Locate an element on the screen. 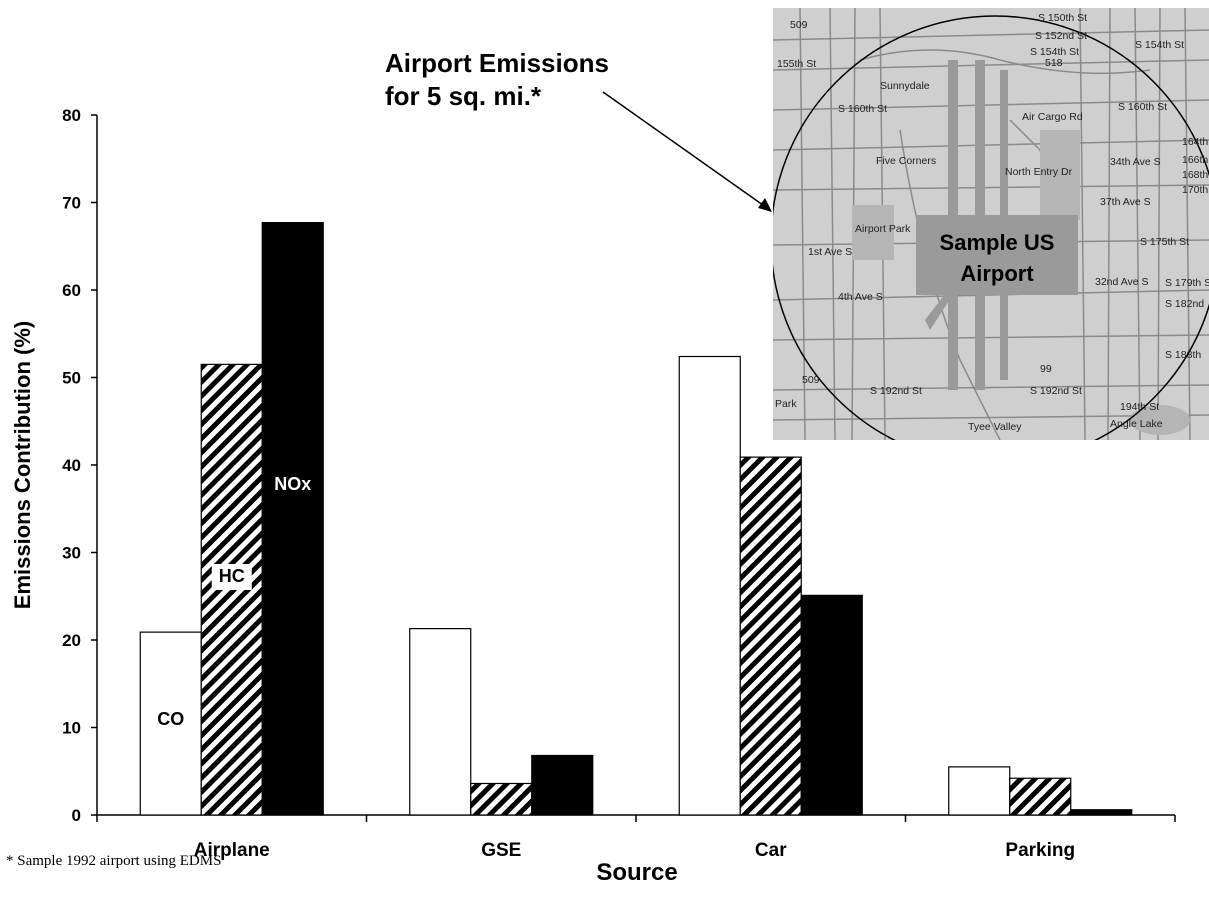  map-street-label: 194th St is located at coordinates (1139, 407).